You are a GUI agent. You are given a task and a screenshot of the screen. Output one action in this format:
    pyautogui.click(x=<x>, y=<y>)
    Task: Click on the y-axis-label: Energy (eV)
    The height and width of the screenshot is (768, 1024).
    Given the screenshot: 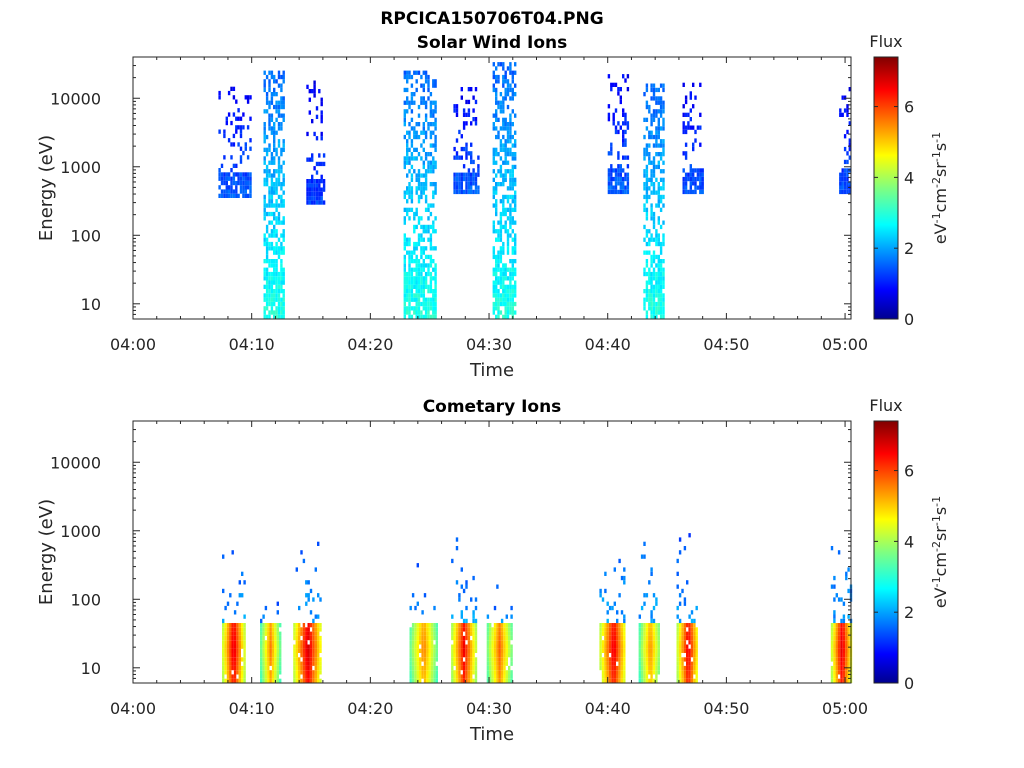 What is the action you would take?
    pyautogui.click(x=46, y=188)
    